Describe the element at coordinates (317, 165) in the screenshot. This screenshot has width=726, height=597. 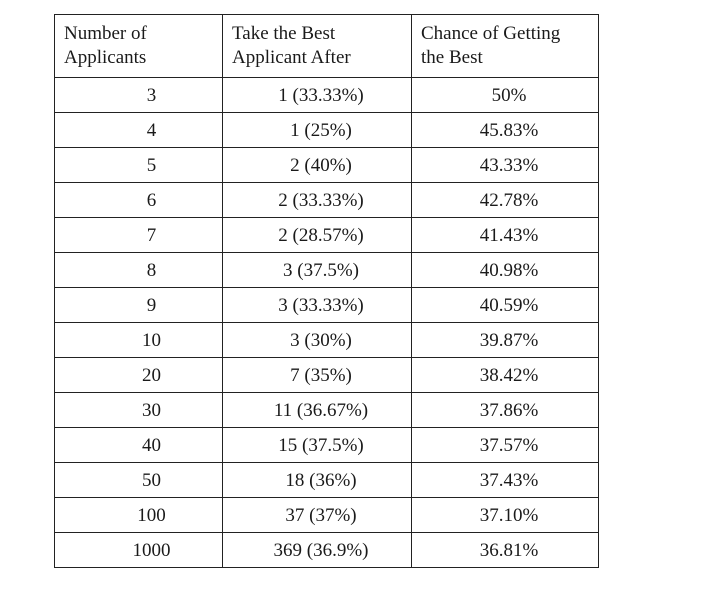
I see `cell-take-after: 2 (40%)` at that location.